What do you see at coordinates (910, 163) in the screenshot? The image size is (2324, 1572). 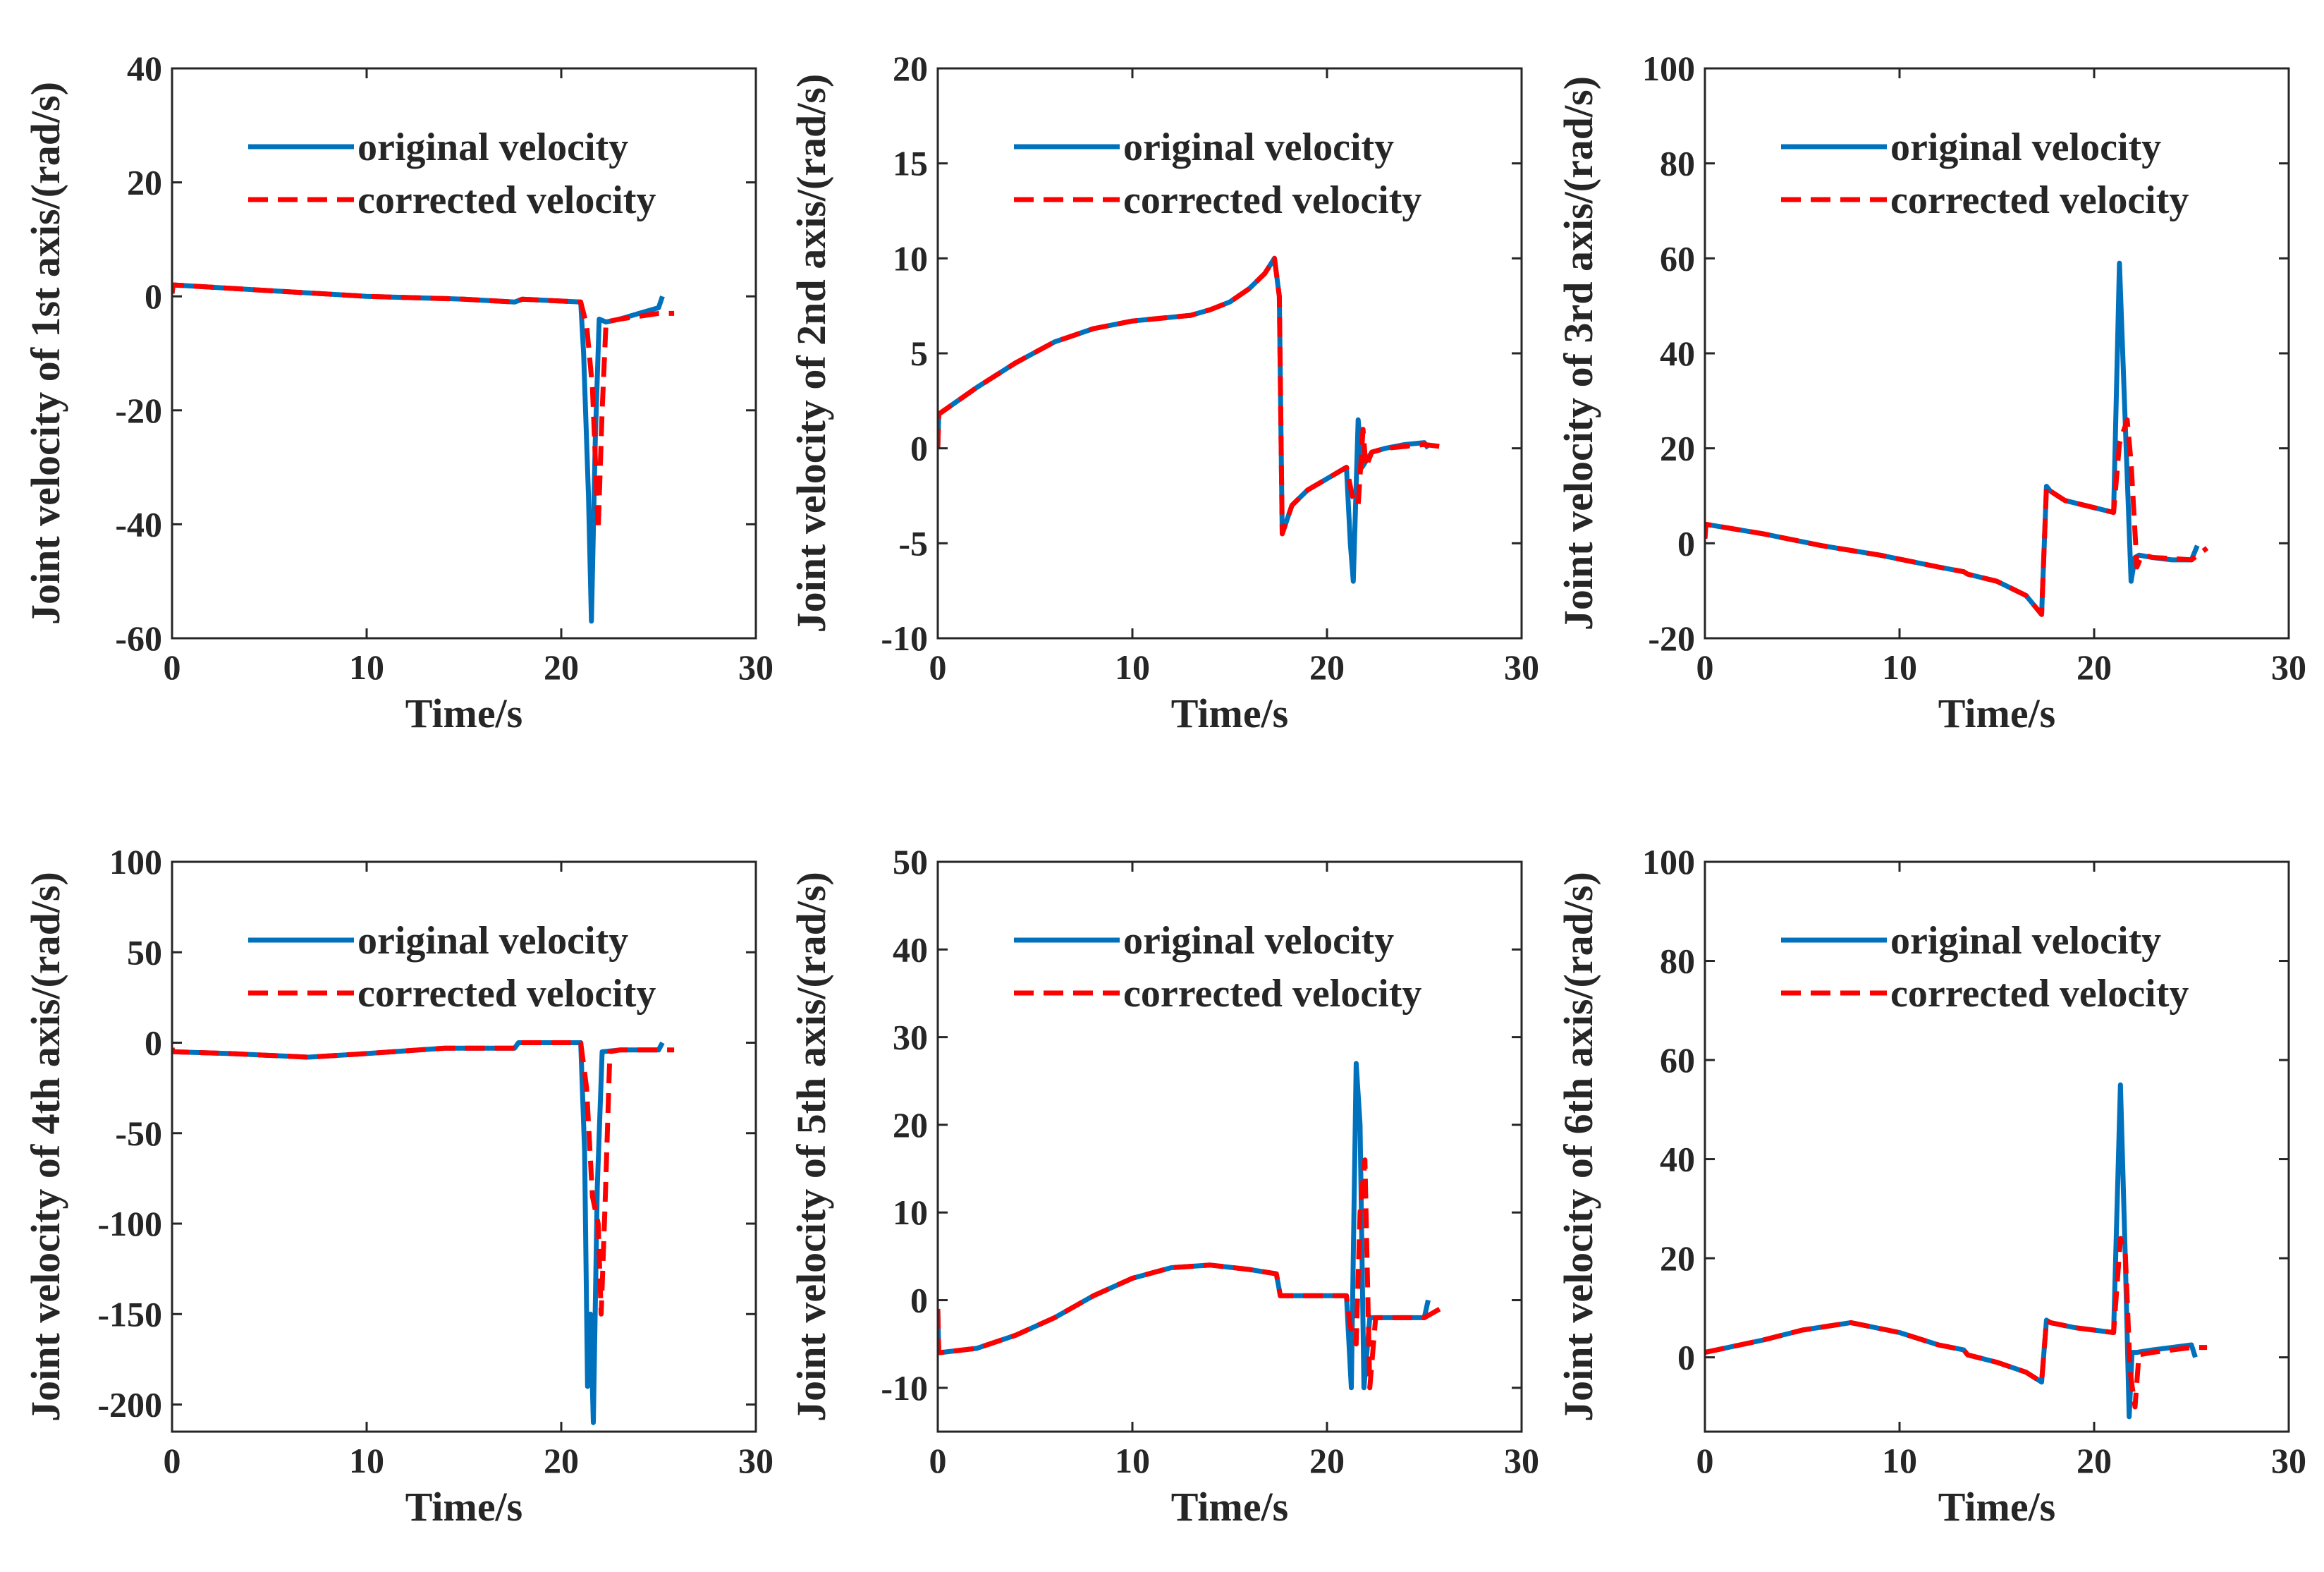 I see `y-tick-label: 15` at bounding box center [910, 163].